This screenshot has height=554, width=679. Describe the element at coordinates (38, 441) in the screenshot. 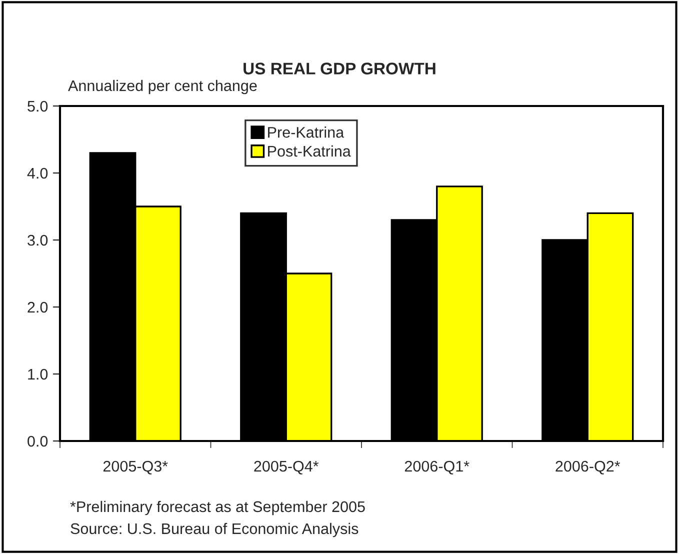

I see `y-tick-label: 0.0` at that location.